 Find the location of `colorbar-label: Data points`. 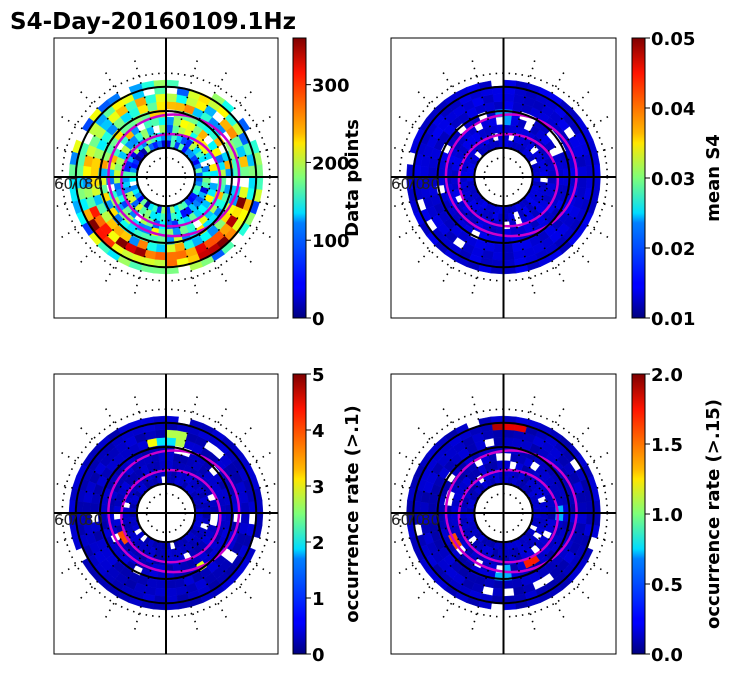

colorbar-label: Data points is located at coordinates (352, 178).